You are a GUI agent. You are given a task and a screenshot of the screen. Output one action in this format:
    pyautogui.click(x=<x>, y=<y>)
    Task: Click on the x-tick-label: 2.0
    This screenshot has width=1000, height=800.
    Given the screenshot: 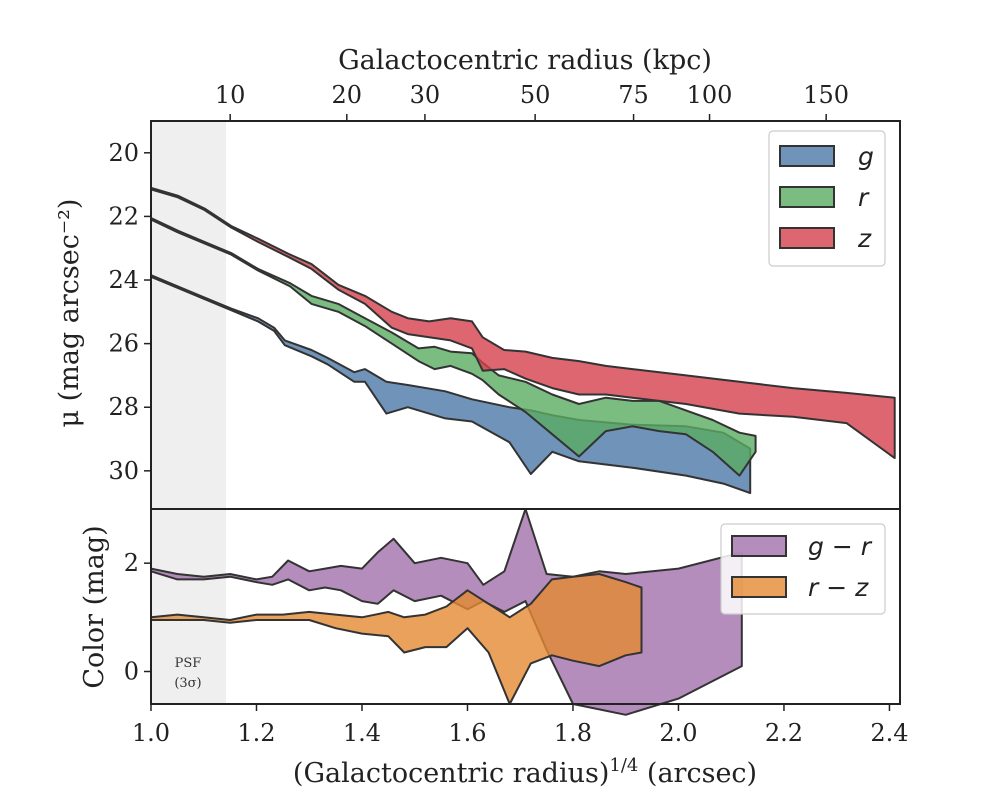 What is the action you would take?
    pyautogui.click(x=678, y=733)
    